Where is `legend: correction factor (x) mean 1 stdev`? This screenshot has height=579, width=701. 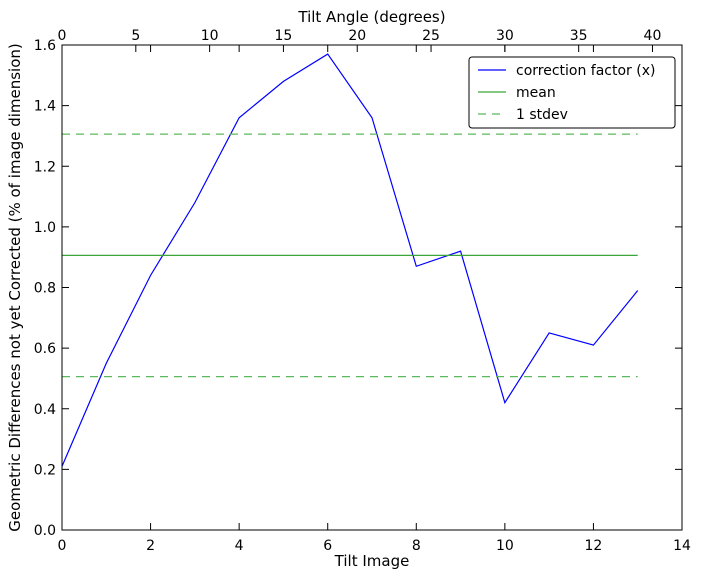
legend: correction factor (x) mean 1 stdev is located at coordinates (572, 92).